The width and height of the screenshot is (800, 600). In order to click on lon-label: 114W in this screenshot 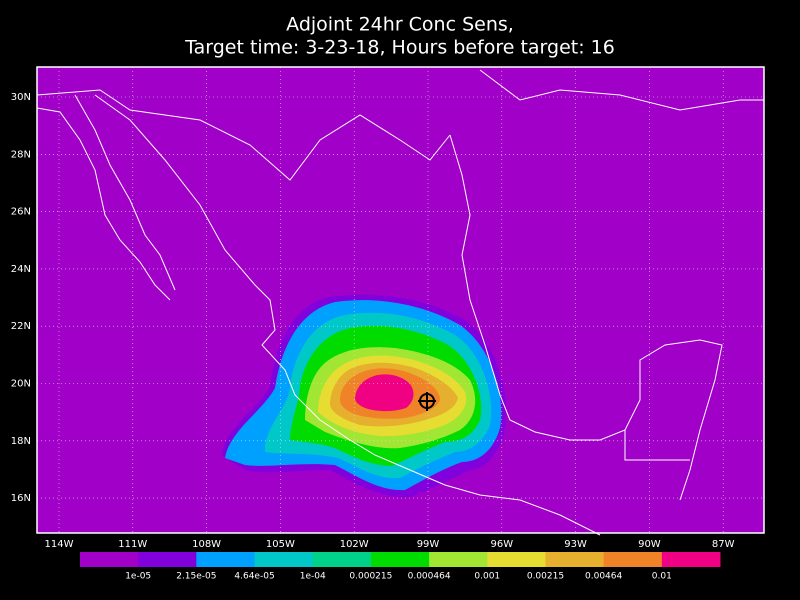, I will do `click(59, 544)`.